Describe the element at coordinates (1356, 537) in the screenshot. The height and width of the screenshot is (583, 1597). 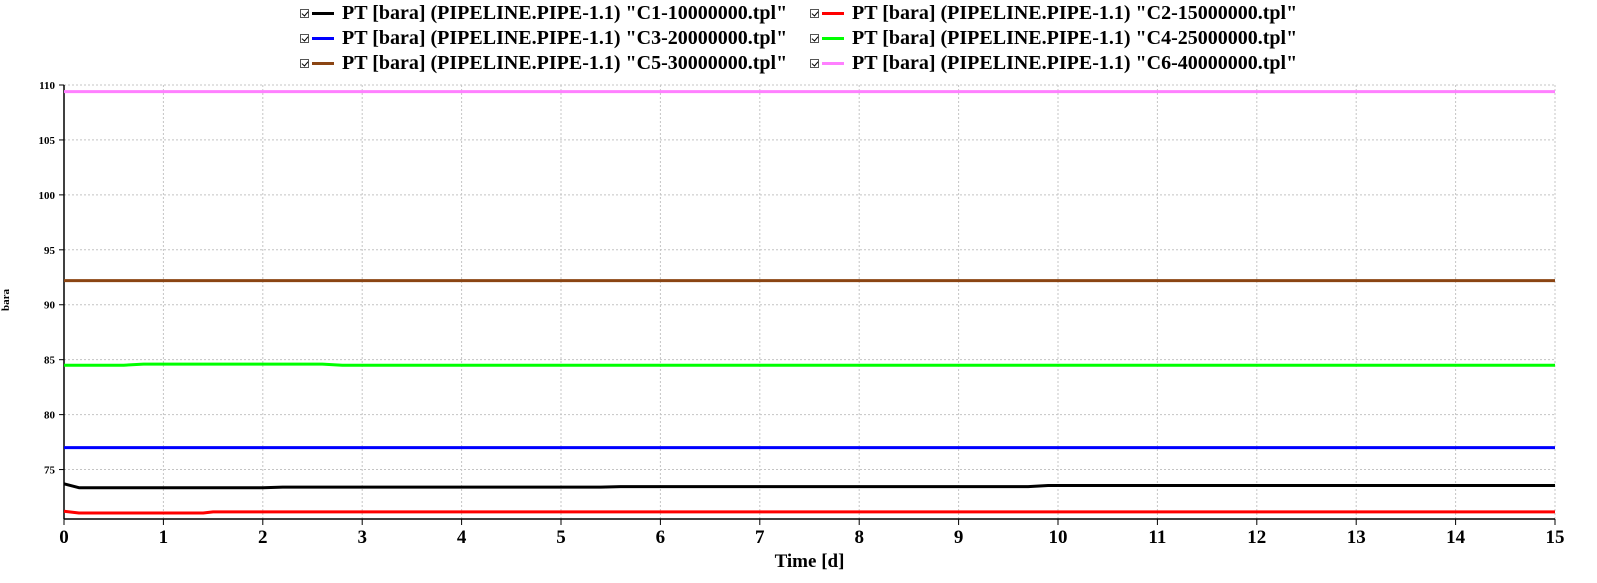
I see `x-tick-label: 13` at that location.